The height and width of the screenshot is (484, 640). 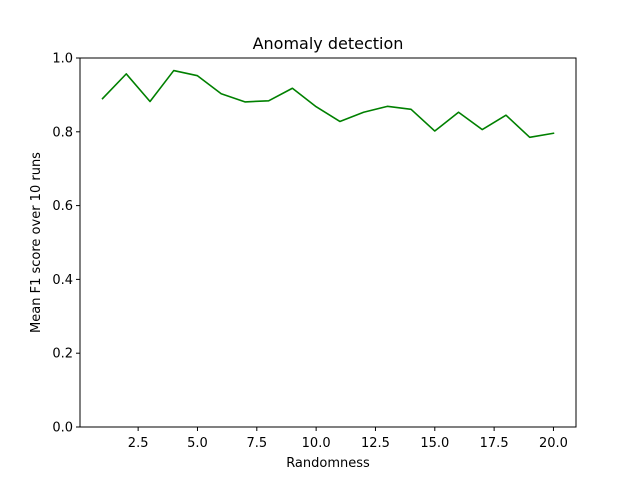 What do you see at coordinates (62, 280) in the screenshot?
I see `y-tick-label: 0.4` at bounding box center [62, 280].